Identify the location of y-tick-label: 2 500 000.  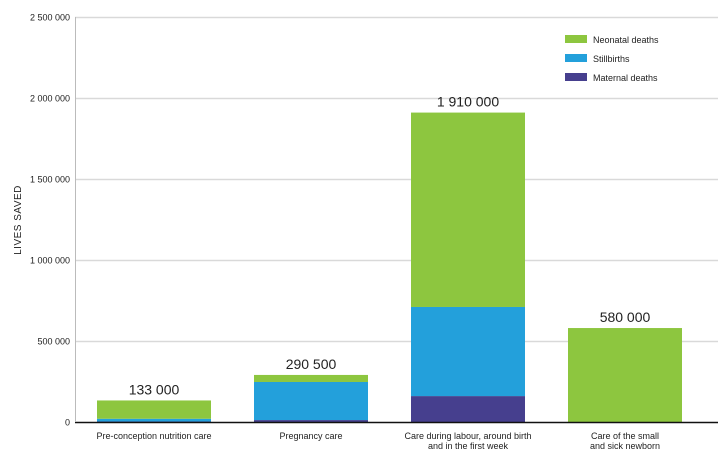
(50, 18).